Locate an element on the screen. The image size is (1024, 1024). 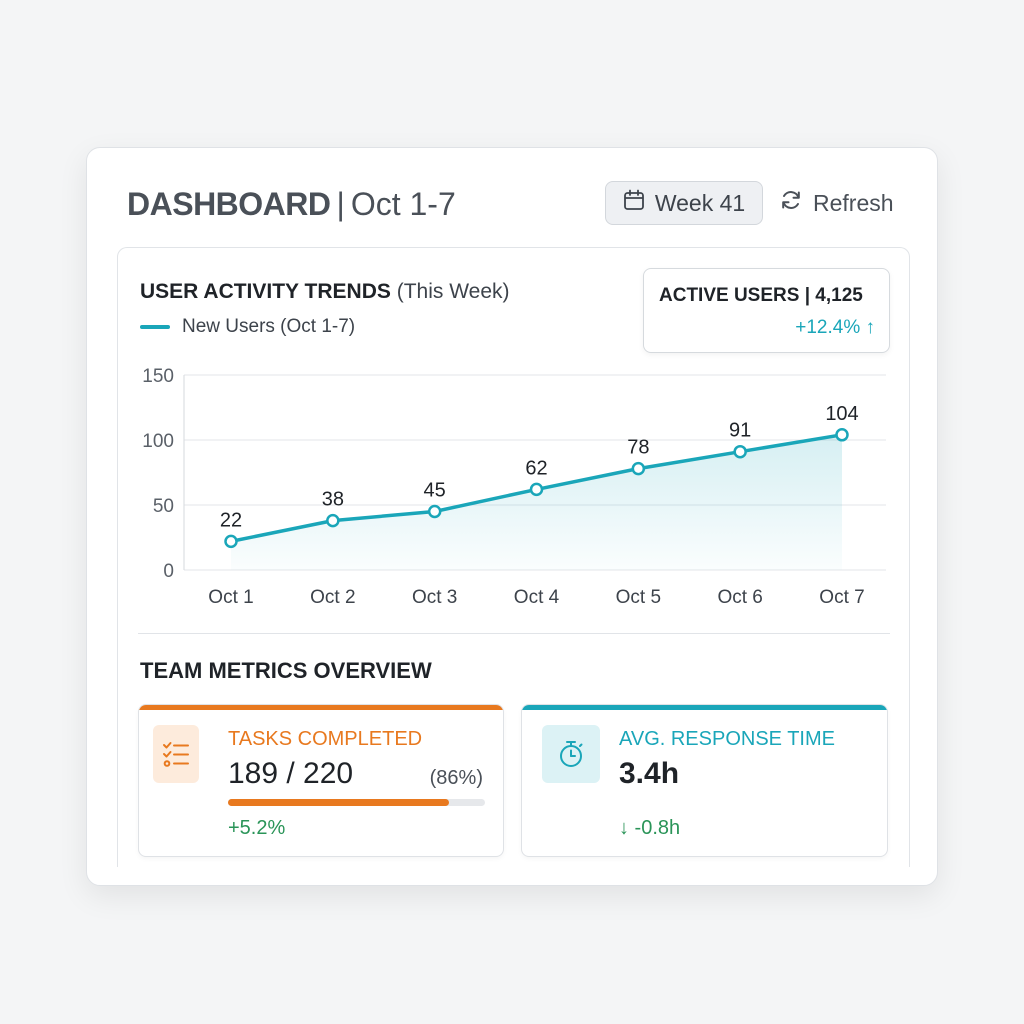
tasks-delta: +5.2% is located at coordinates (257, 828).